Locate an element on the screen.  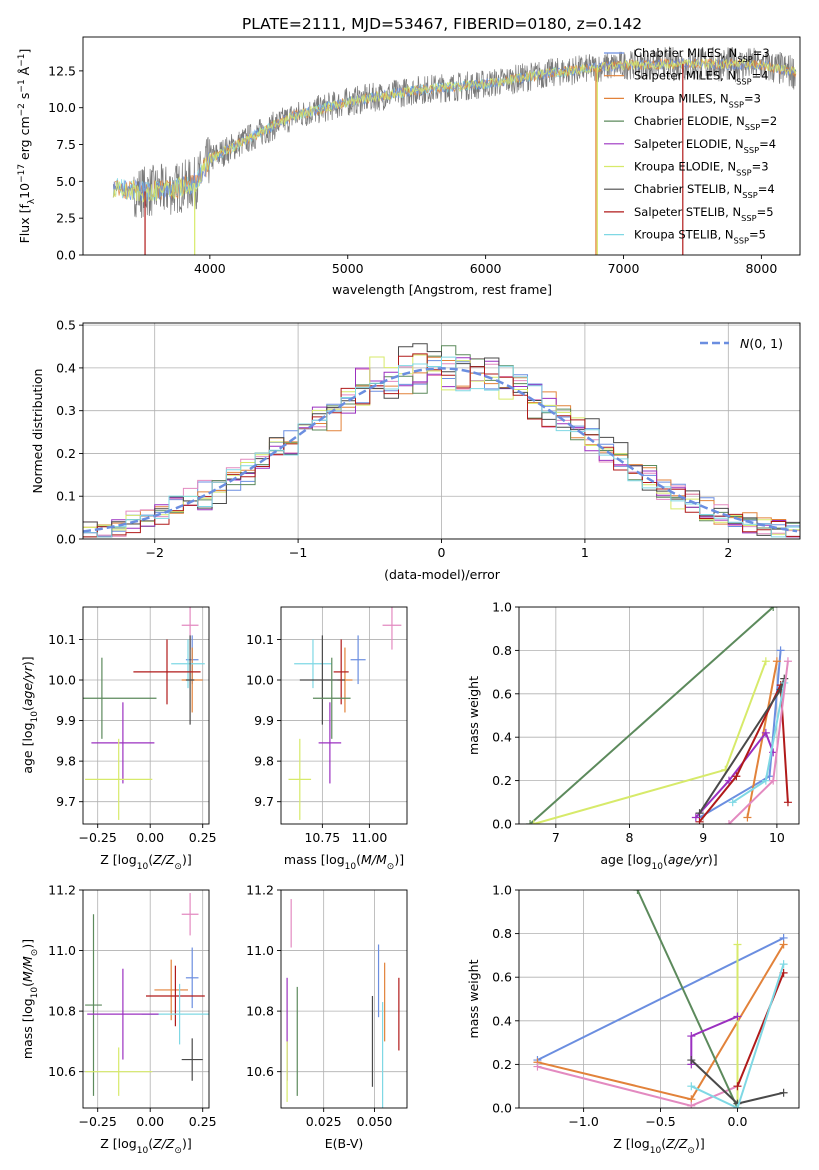
y-tick-label: 0.8 is located at coordinates (502, 933).